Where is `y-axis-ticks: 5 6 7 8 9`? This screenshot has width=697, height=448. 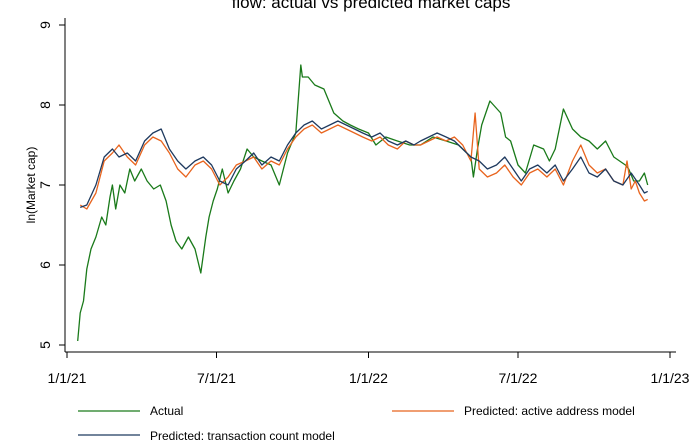
y-axis-ticks: 5 6 7 8 9 is located at coordinates (51, 185).